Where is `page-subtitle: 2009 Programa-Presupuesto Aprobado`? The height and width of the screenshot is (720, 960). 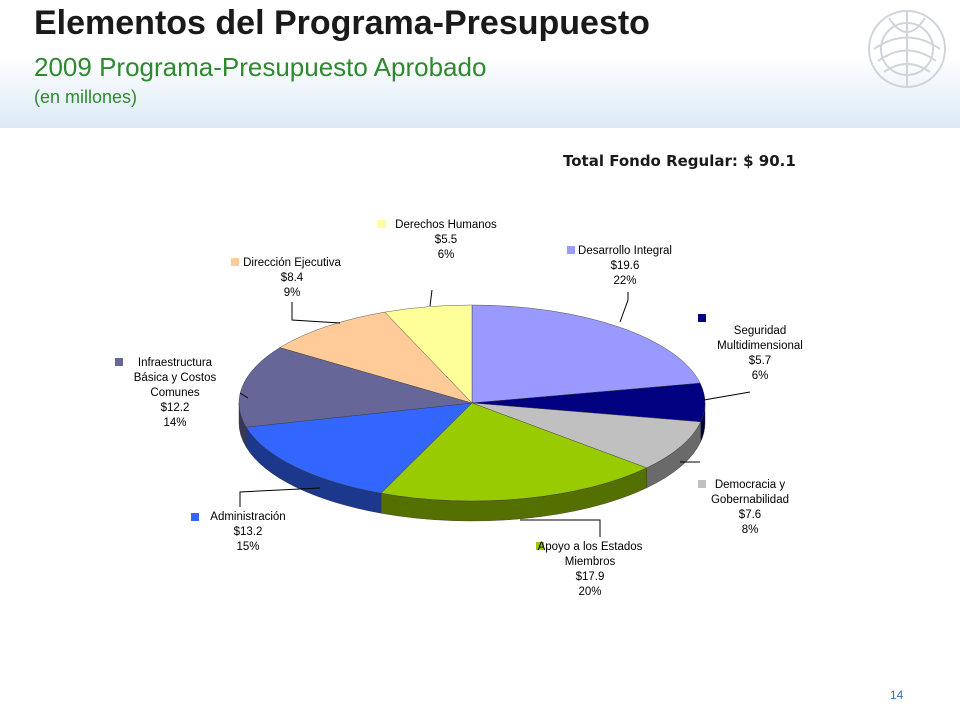
page-subtitle: 2009 Programa-Presupuesto Aprobado is located at coordinates (260, 67).